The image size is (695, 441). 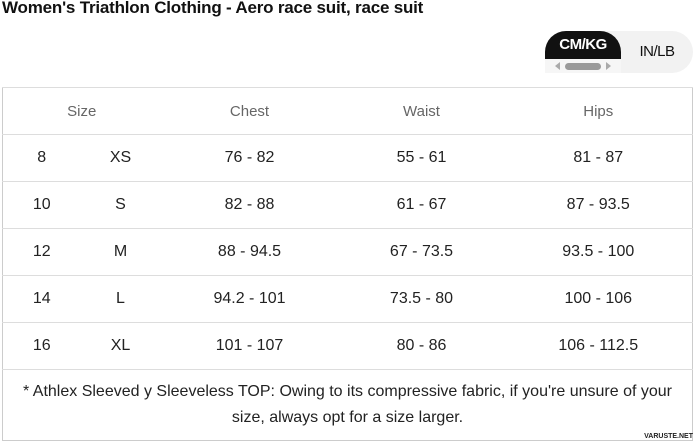 I want to click on hips-value: 87 - 93.5, so click(x=598, y=205).